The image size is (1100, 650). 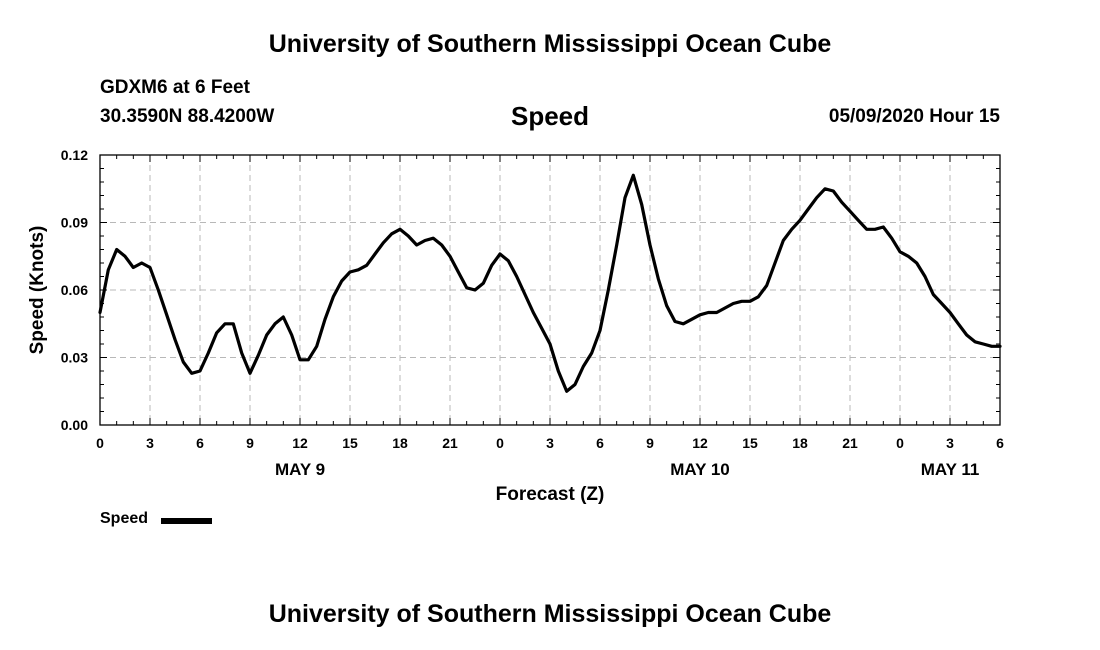 I want to click on y-tick-label: 0.12, so click(x=74, y=155).